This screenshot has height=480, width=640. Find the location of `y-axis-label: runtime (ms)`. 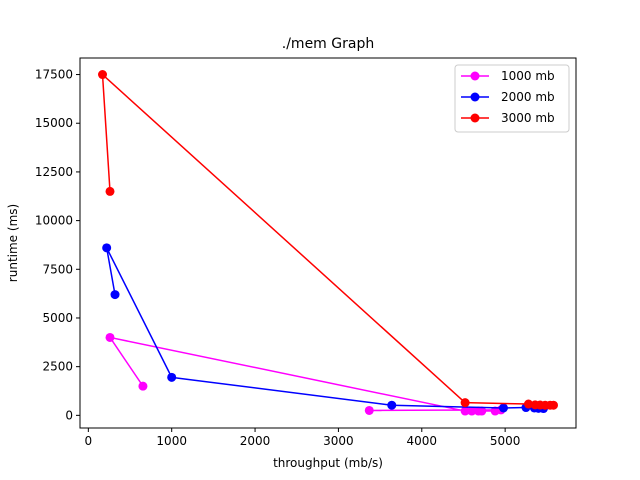

y-axis-label: runtime (ms) is located at coordinates (13, 243).